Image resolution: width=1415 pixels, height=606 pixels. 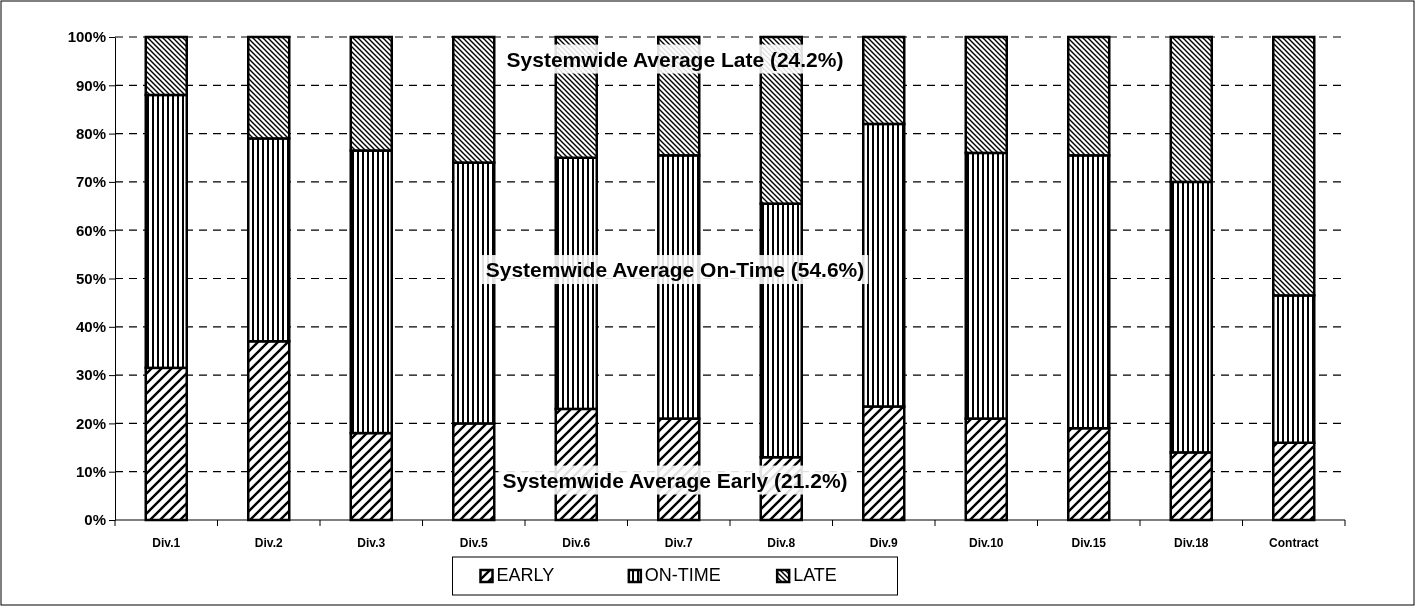 What do you see at coordinates (986, 543) in the screenshot?
I see `x-tick-label: Div.10` at bounding box center [986, 543].